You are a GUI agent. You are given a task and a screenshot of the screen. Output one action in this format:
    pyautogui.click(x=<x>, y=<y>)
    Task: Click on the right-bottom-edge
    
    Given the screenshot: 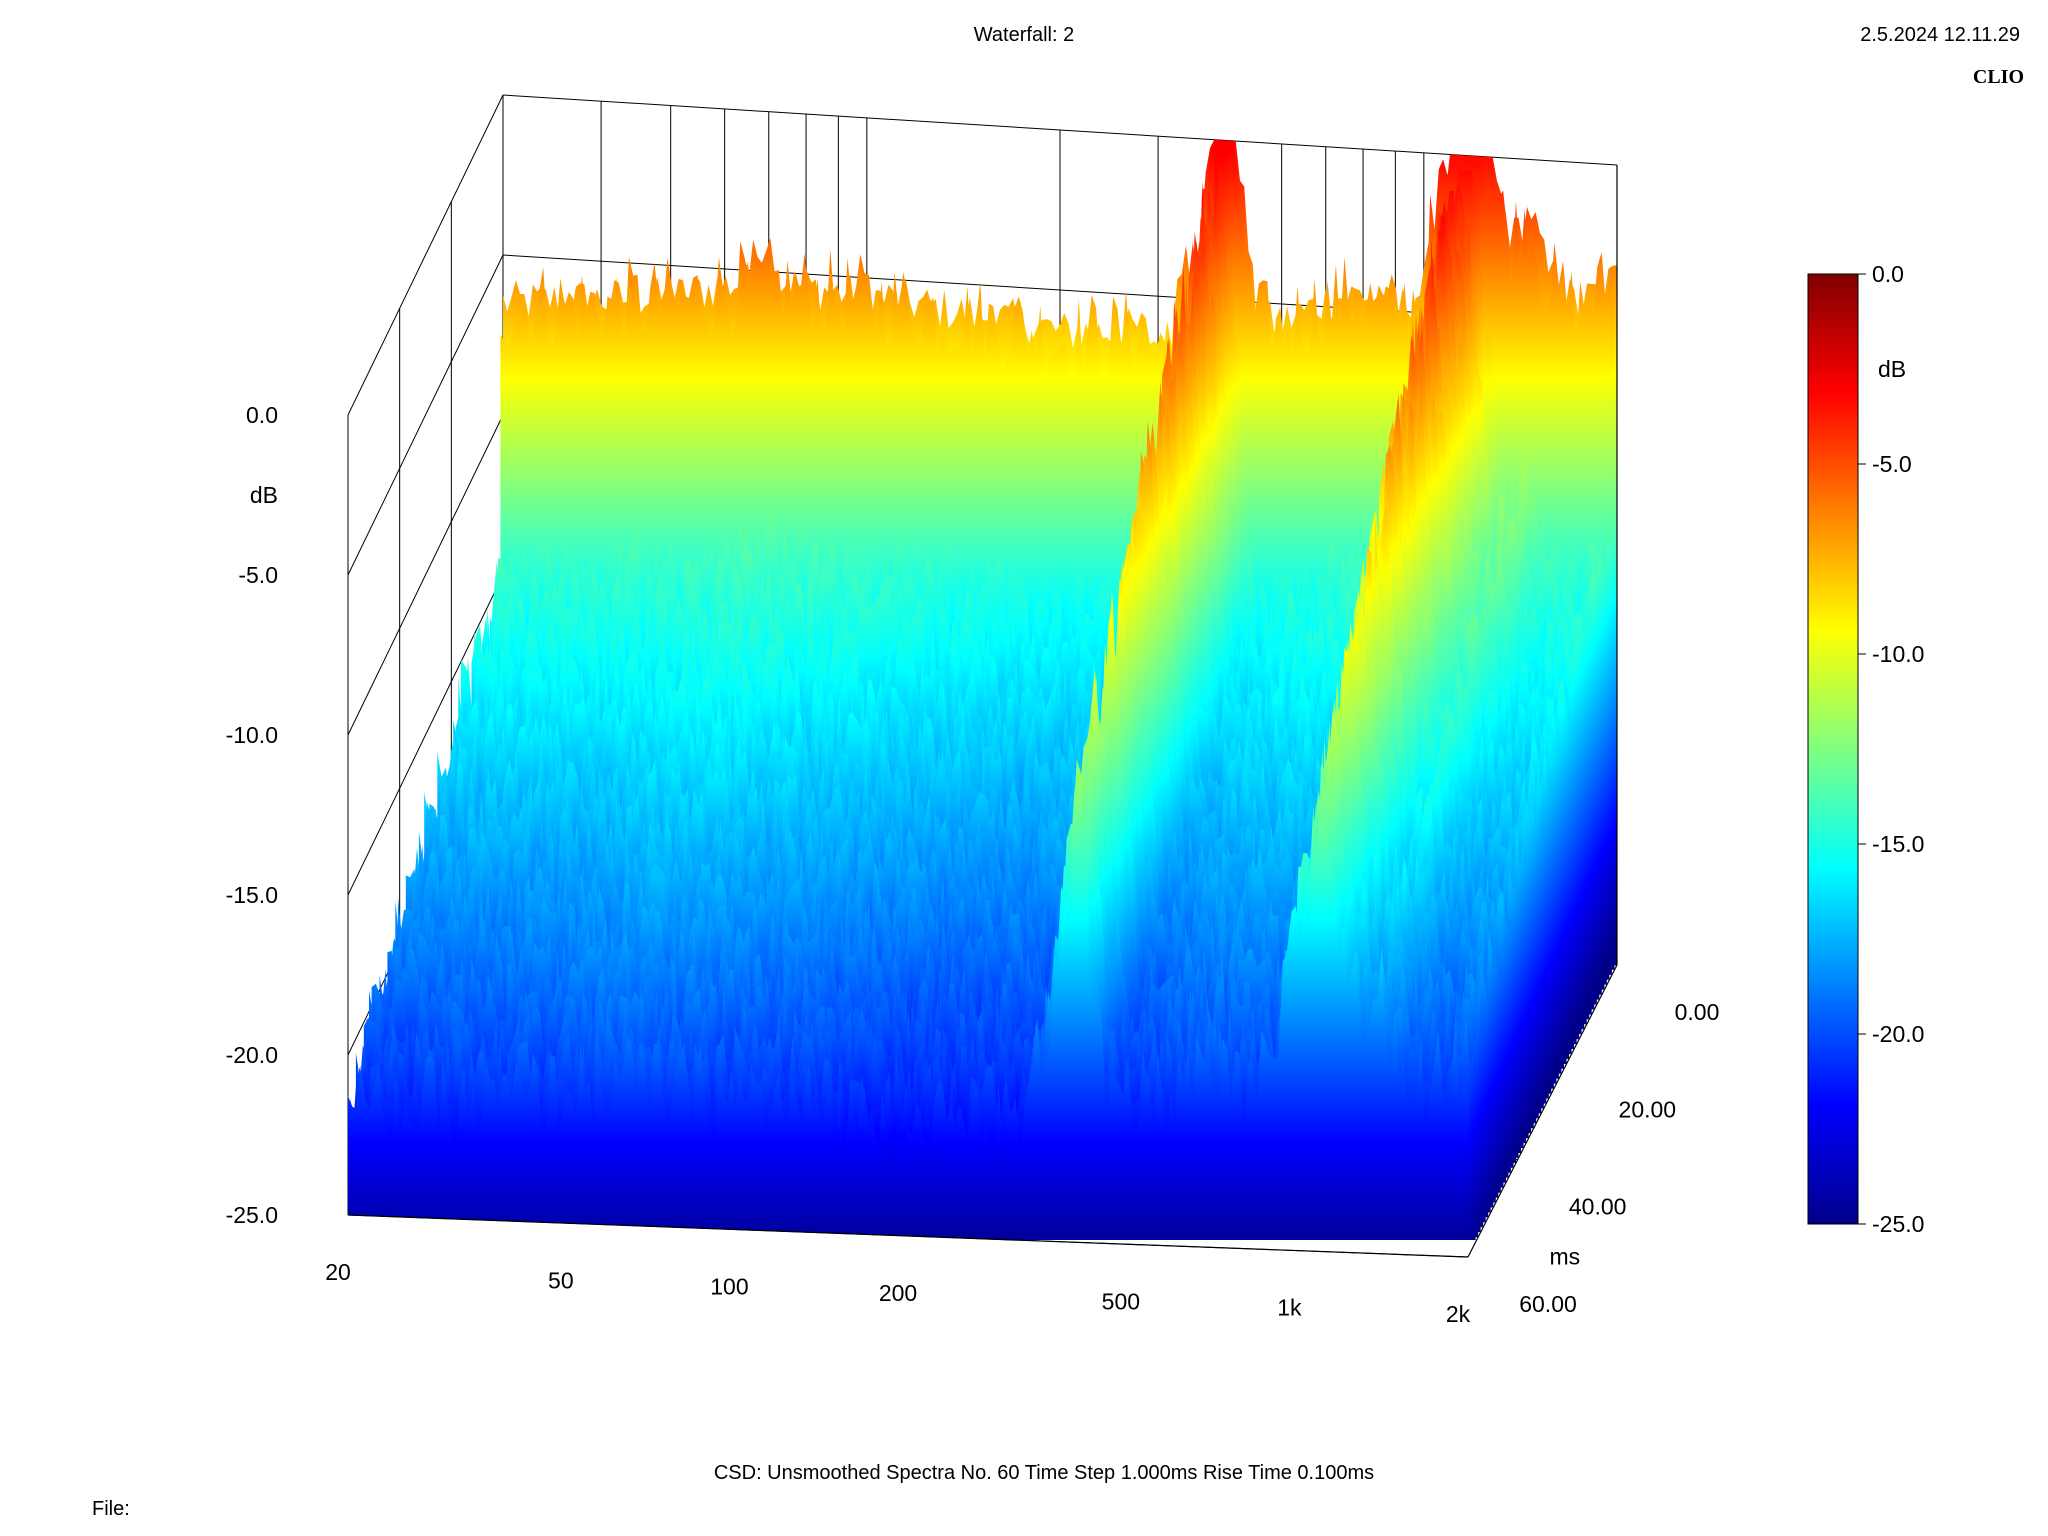 What is the action you would take?
    pyautogui.click(x=1542, y=1111)
    